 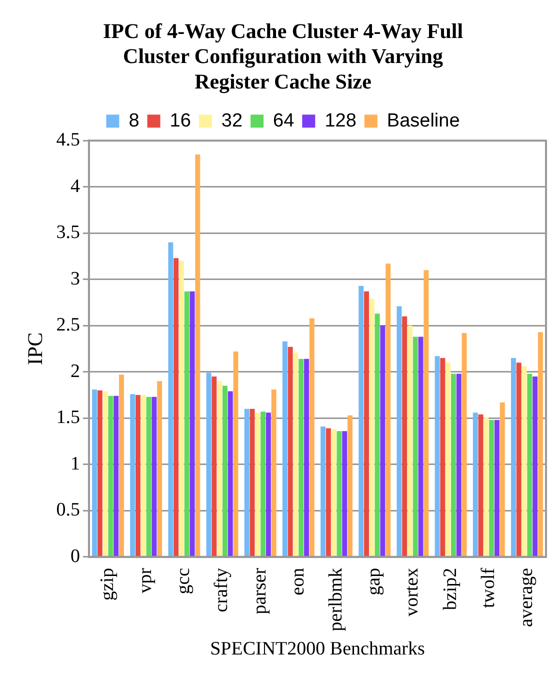 What do you see at coordinates (297, 581) in the screenshot?
I see `x-tick-label: eon` at bounding box center [297, 581].